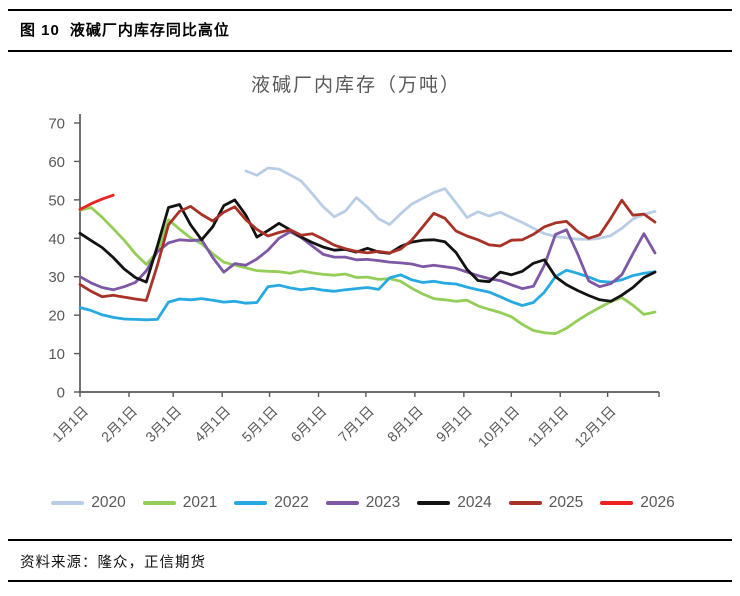 The image size is (740, 596). I want to click on legend-item-2026: 2026, so click(637, 503).